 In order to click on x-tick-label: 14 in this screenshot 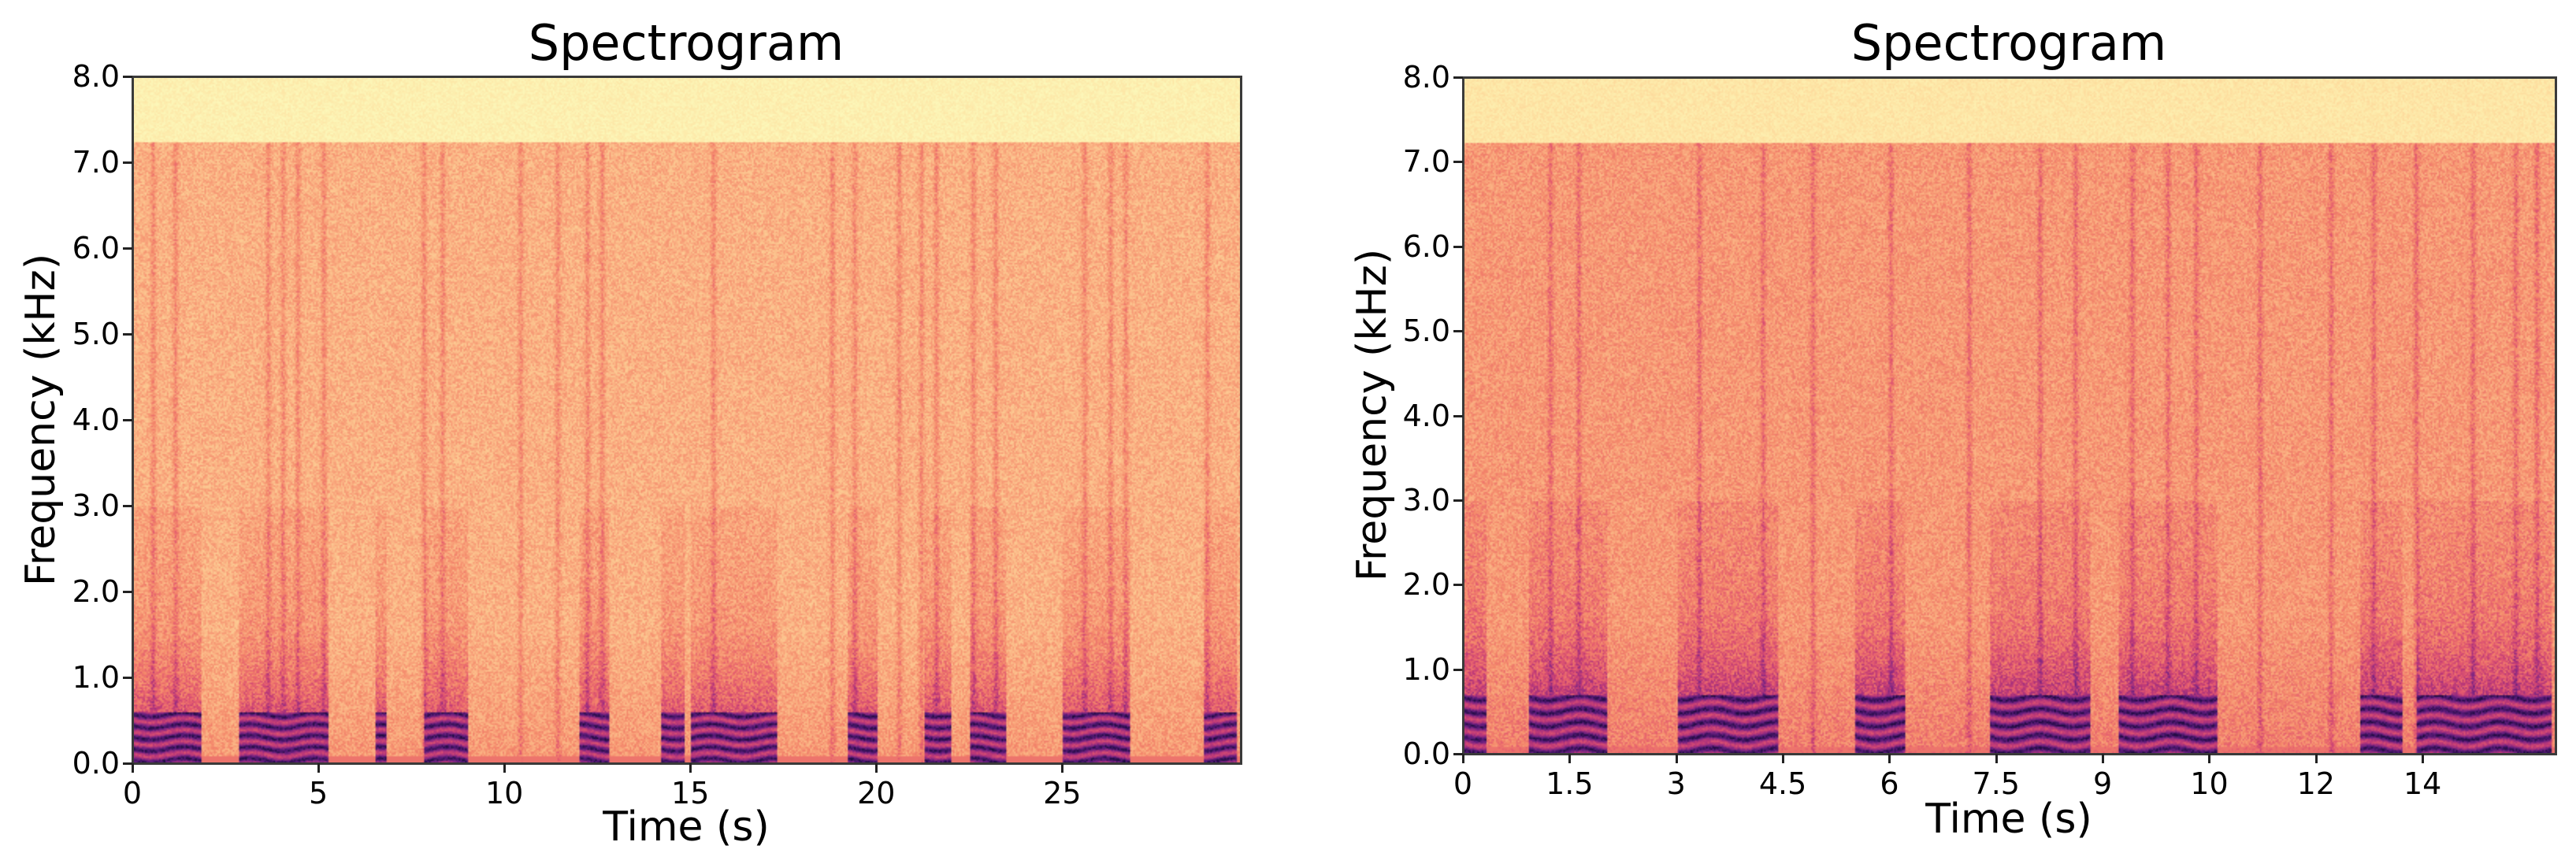, I will do `click(2422, 783)`.